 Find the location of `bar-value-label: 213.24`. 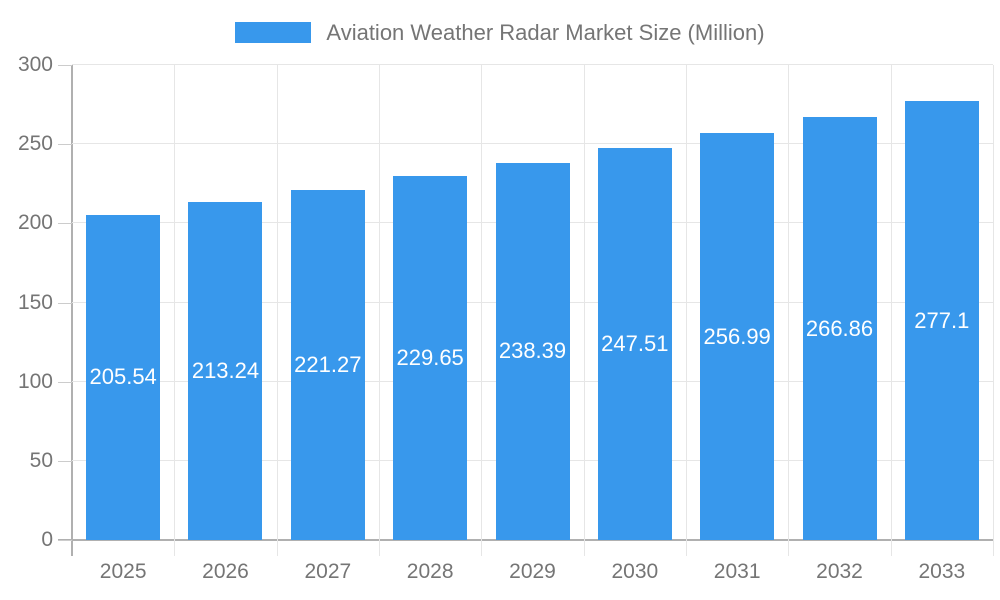

bar-value-label: 213.24 is located at coordinates (225, 371).